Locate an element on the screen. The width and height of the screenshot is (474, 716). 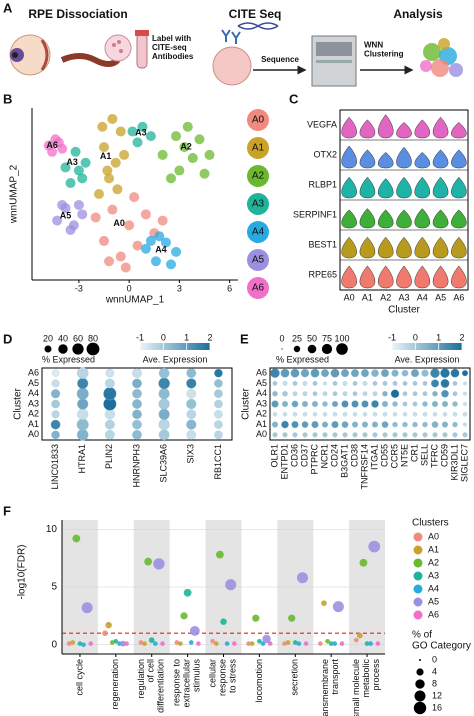
size-legend-label: 100 is located at coordinates (341, 338).